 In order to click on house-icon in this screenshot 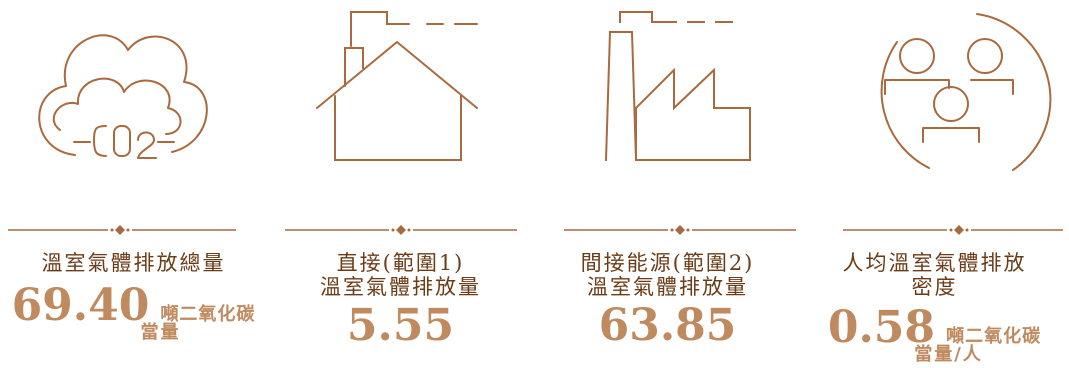, I will do `click(397, 86)`.